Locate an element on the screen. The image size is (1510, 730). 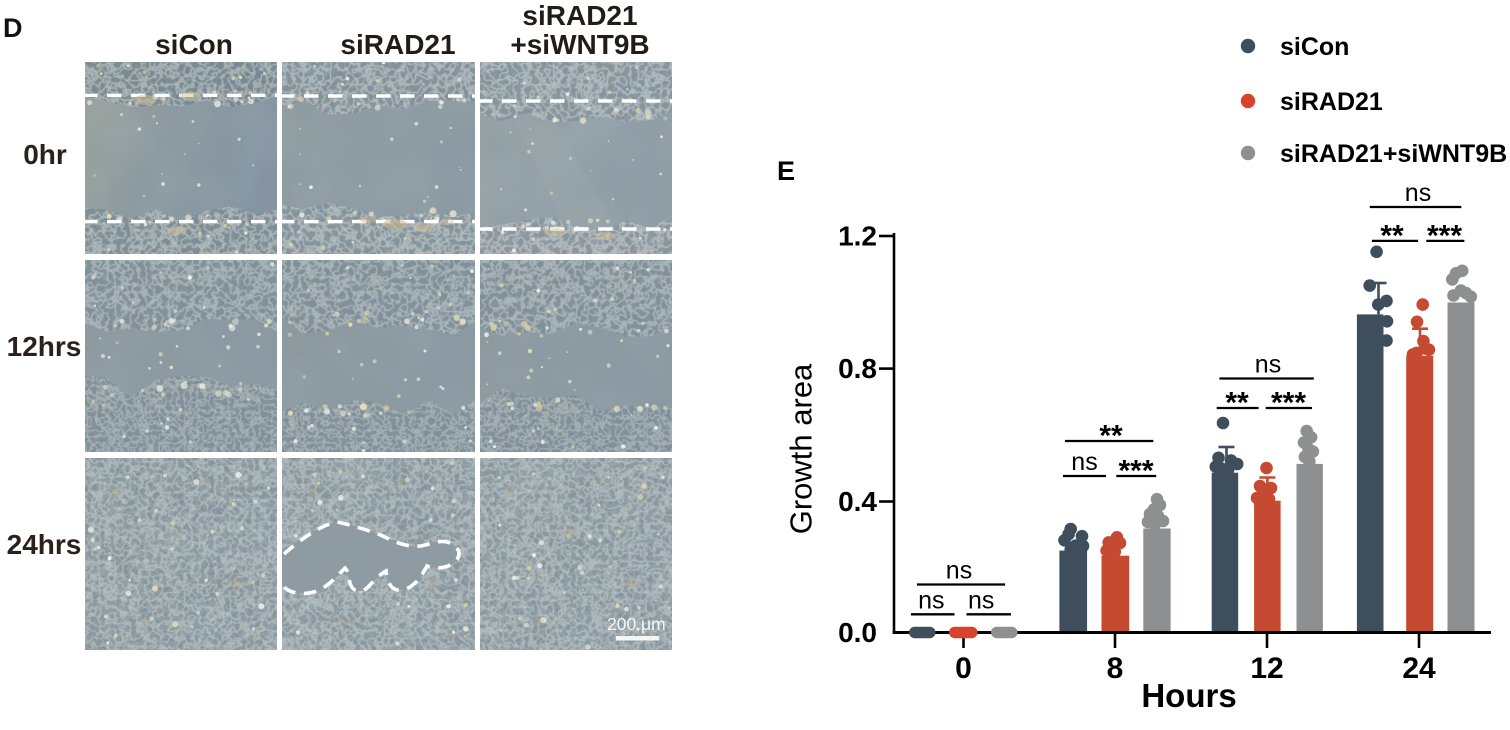
svg-text: Growth area is located at coordinates (801, 448).